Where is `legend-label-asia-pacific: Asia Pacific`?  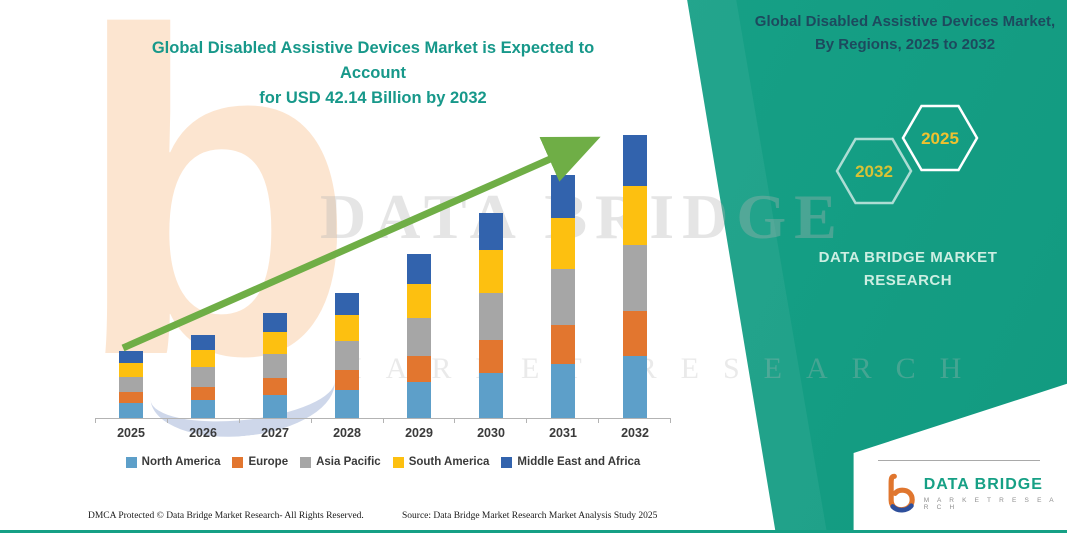 legend-label-asia-pacific: Asia Pacific is located at coordinates (348, 462).